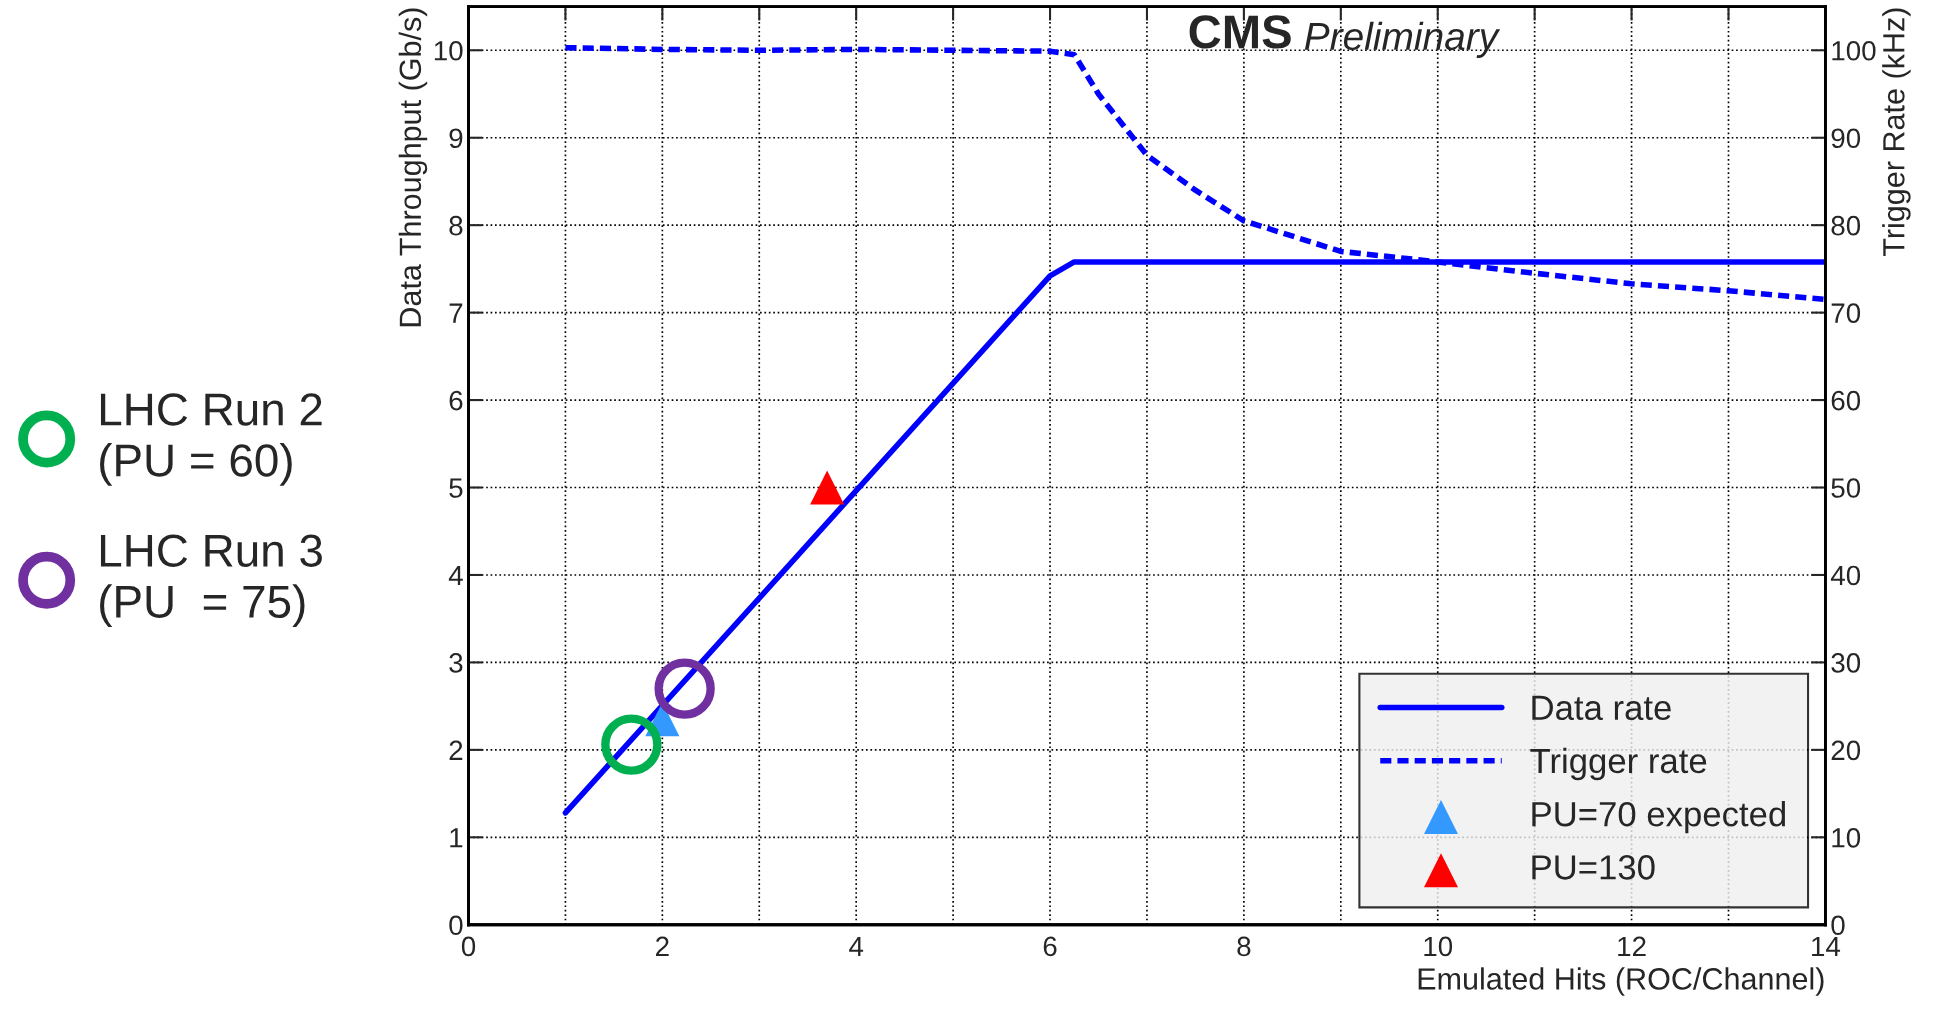 Image resolution: width=1944 pixels, height=1009 pixels. Describe the element at coordinates (1621, 981) in the screenshot. I see `x-axis-title: Emulated Hits (ROC/Channel)` at that location.